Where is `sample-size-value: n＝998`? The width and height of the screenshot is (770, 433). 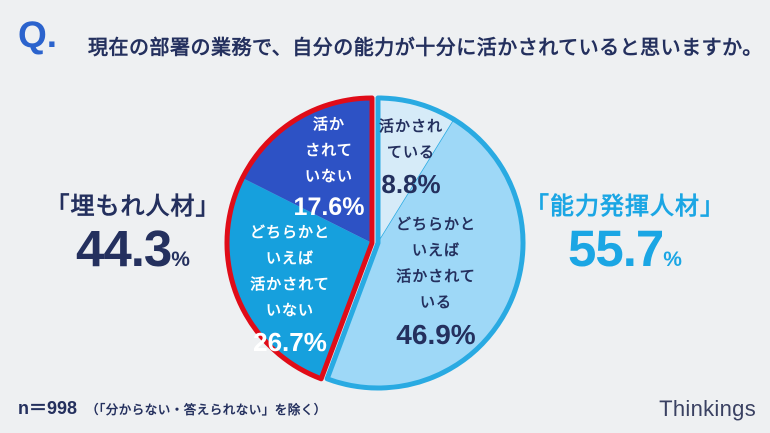
sample-size-value: n＝998 is located at coordinates (48, 408).